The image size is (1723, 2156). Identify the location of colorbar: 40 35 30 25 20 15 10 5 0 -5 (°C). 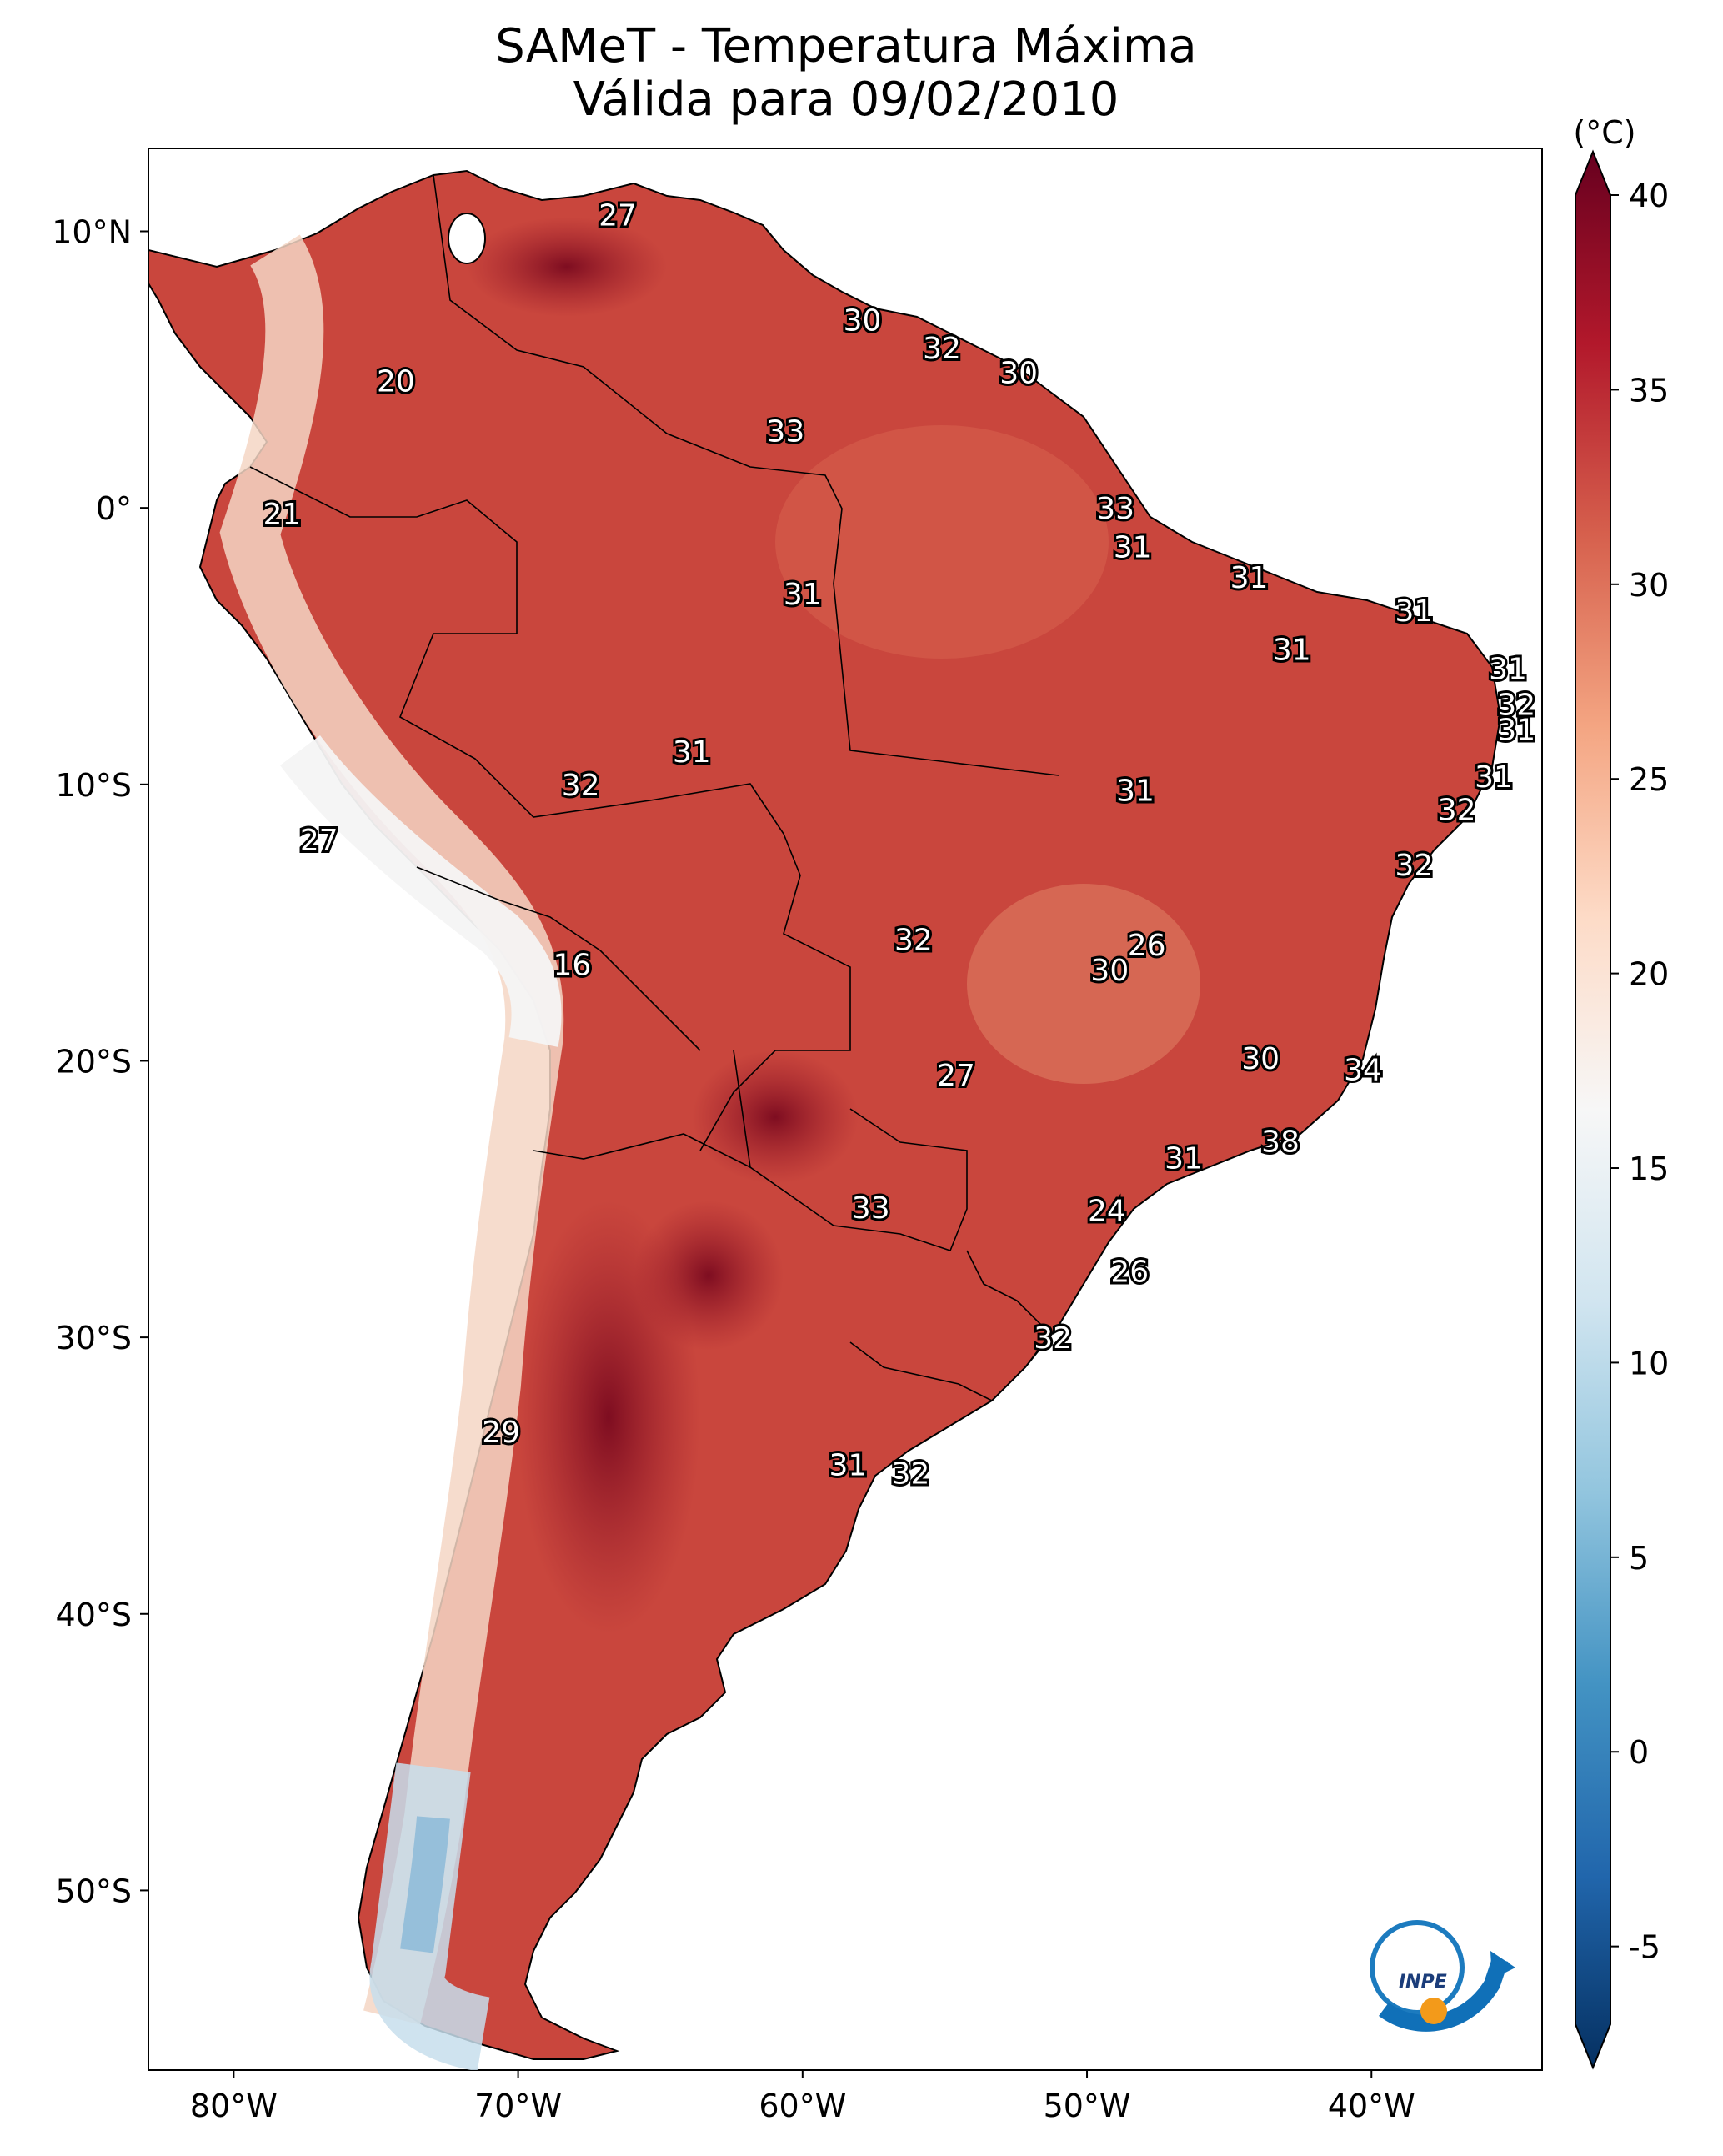
(1621, 1092).